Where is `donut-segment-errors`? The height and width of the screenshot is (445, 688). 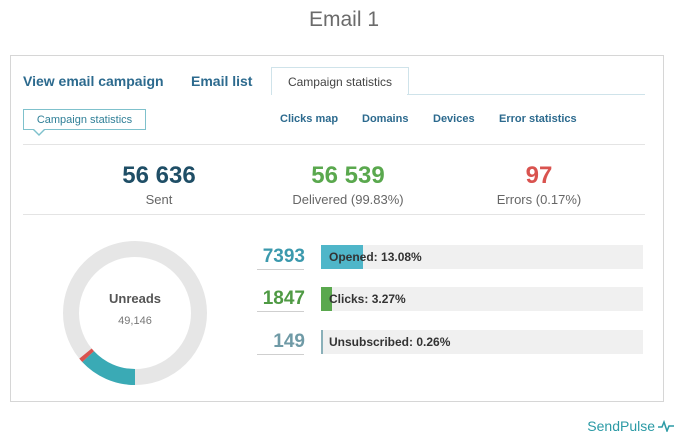 donut-segment-errors is located at coordinates (135, 313).